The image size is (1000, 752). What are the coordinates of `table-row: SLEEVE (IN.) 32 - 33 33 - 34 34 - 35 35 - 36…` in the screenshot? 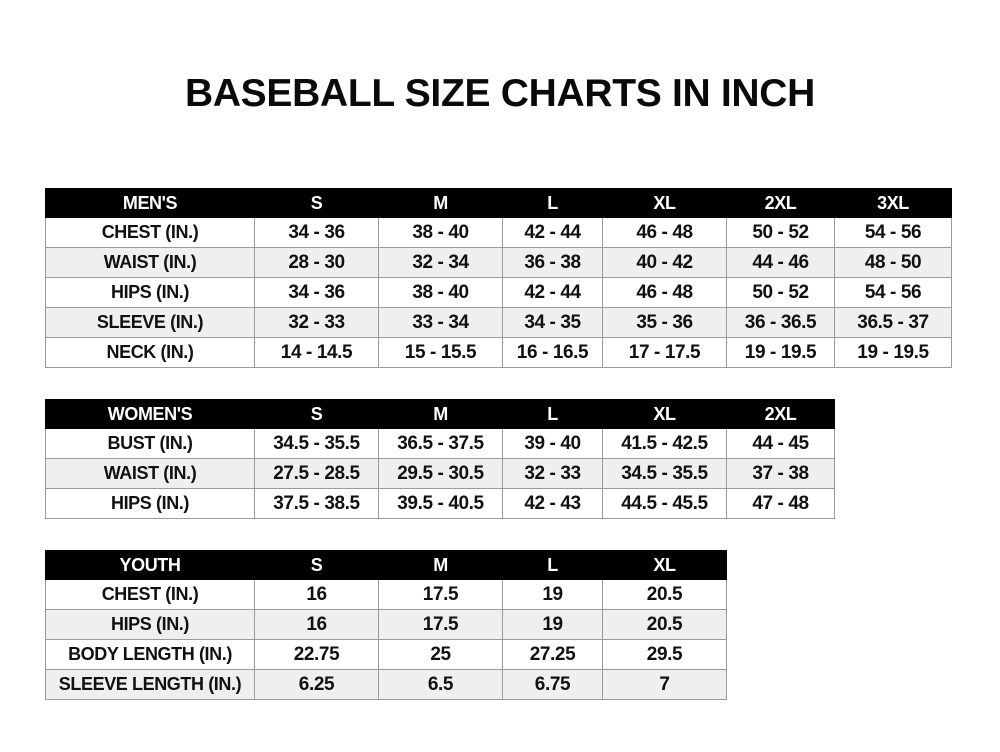 It's located at (498, 322).